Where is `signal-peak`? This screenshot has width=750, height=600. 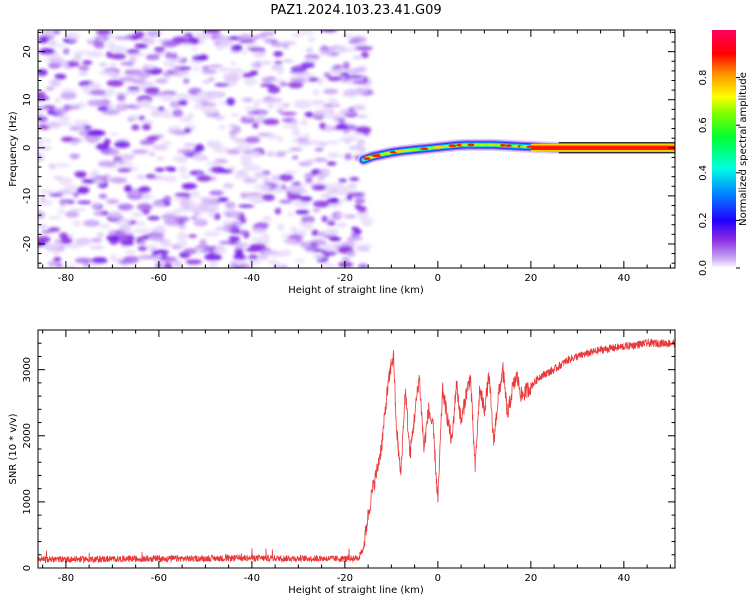 signal-peak is located at coordinates (508, 146).